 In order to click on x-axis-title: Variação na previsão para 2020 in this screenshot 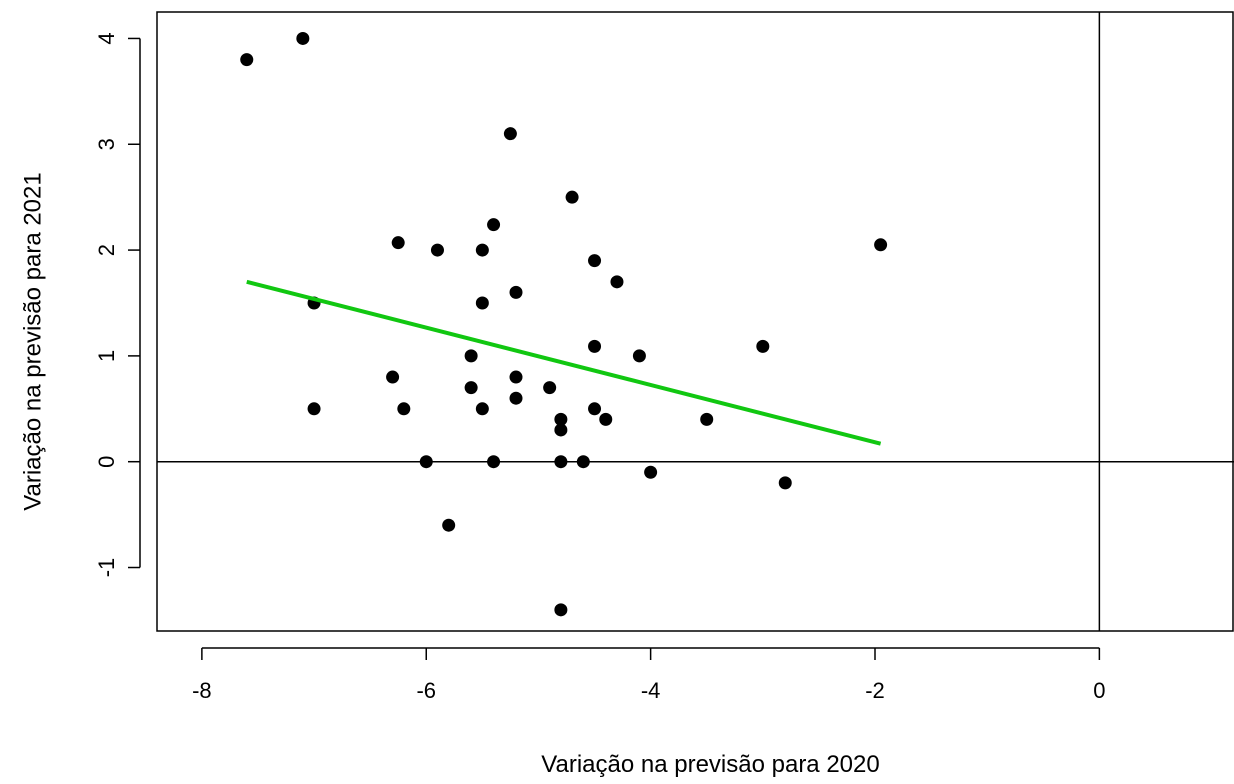, I will do `click(710, 764)`.